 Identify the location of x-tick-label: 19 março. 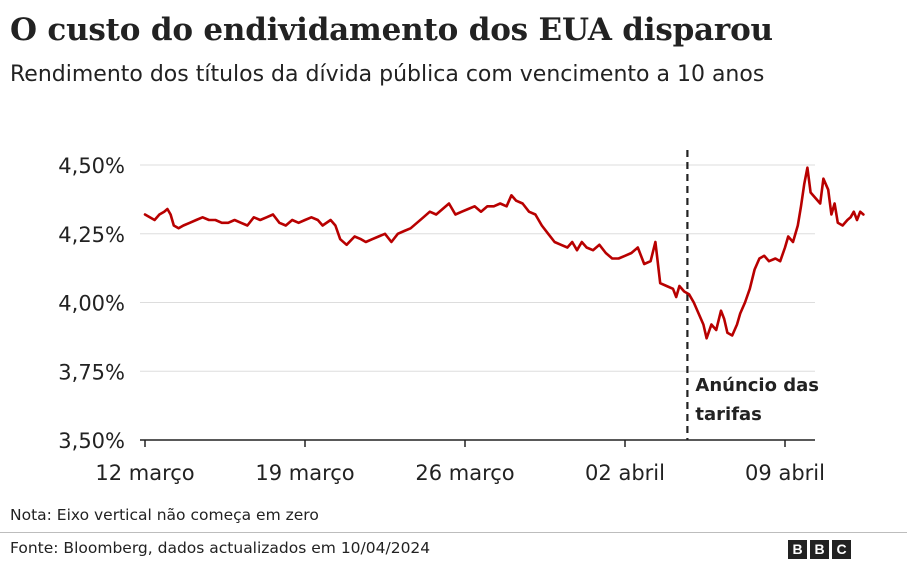
(304, 473).